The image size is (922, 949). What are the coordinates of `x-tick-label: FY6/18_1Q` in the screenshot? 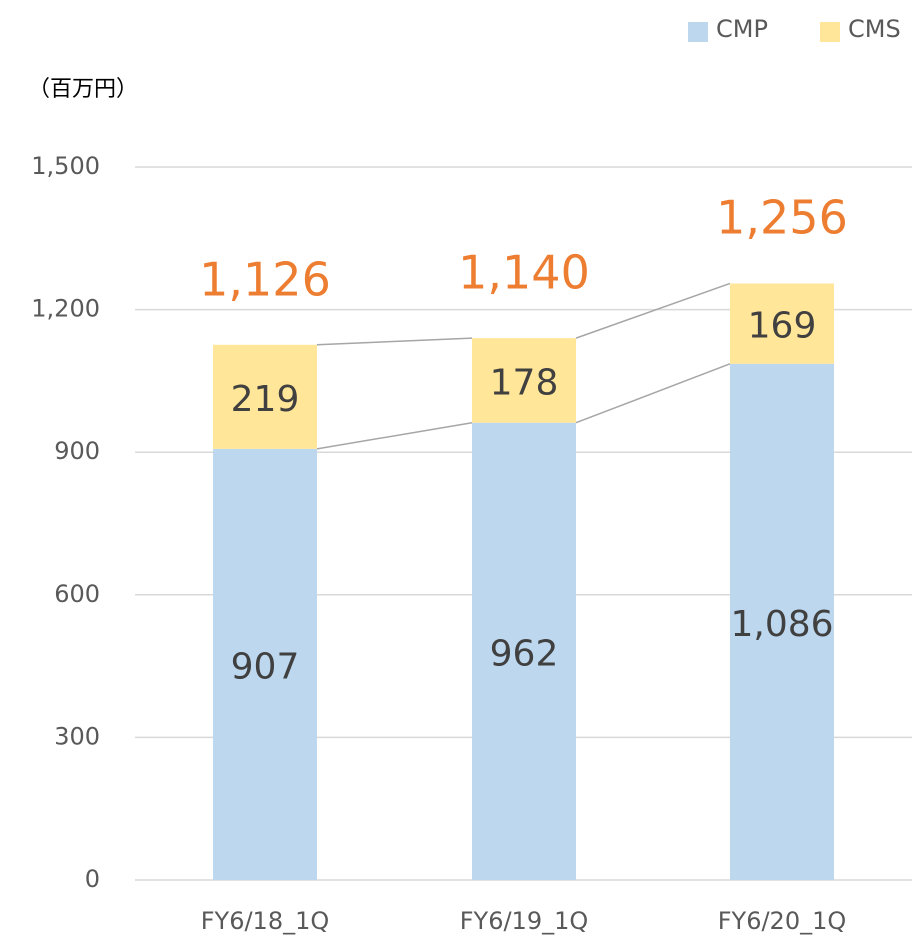 It's located at (265, 921).